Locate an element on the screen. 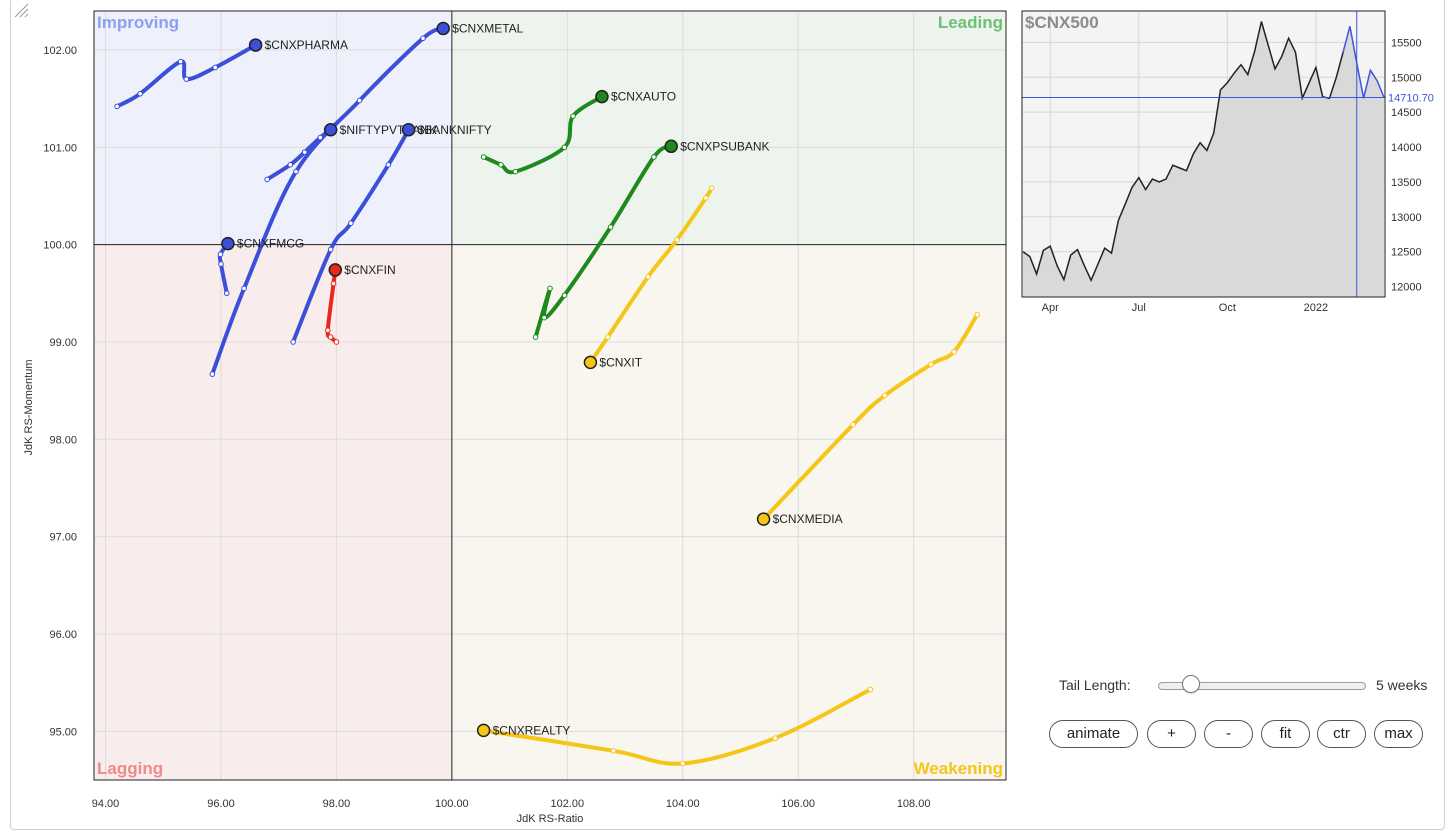 The height and width of the screenshot is (838, 1456). animate-button: animate is located at coordinates (1093, 734).